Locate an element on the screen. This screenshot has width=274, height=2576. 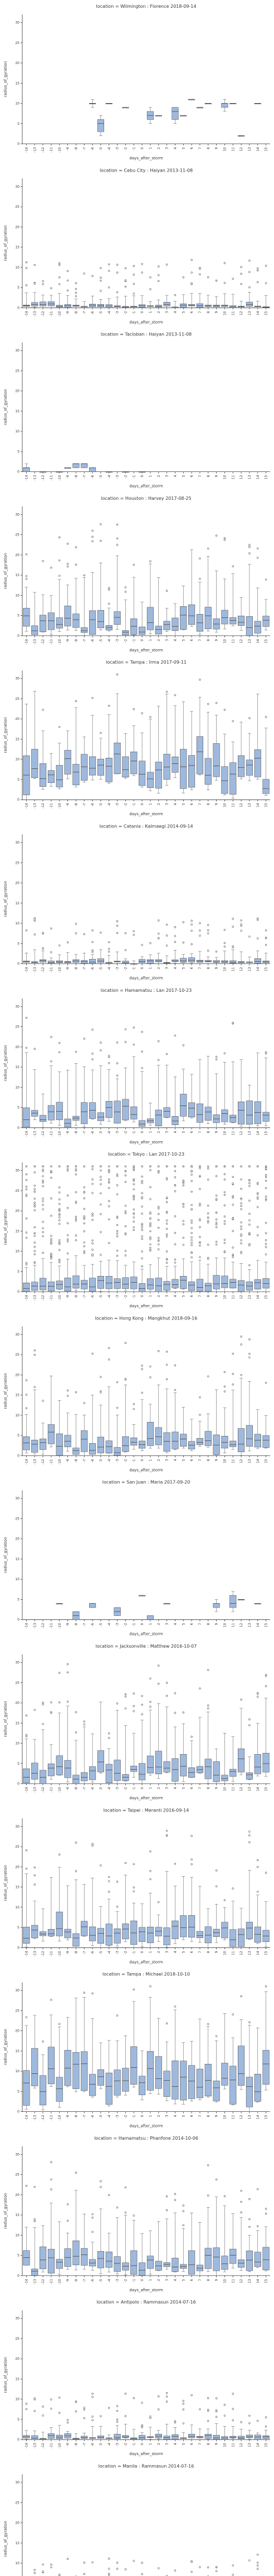
x-tick-label: -5 is located at coordinates (101, 312).